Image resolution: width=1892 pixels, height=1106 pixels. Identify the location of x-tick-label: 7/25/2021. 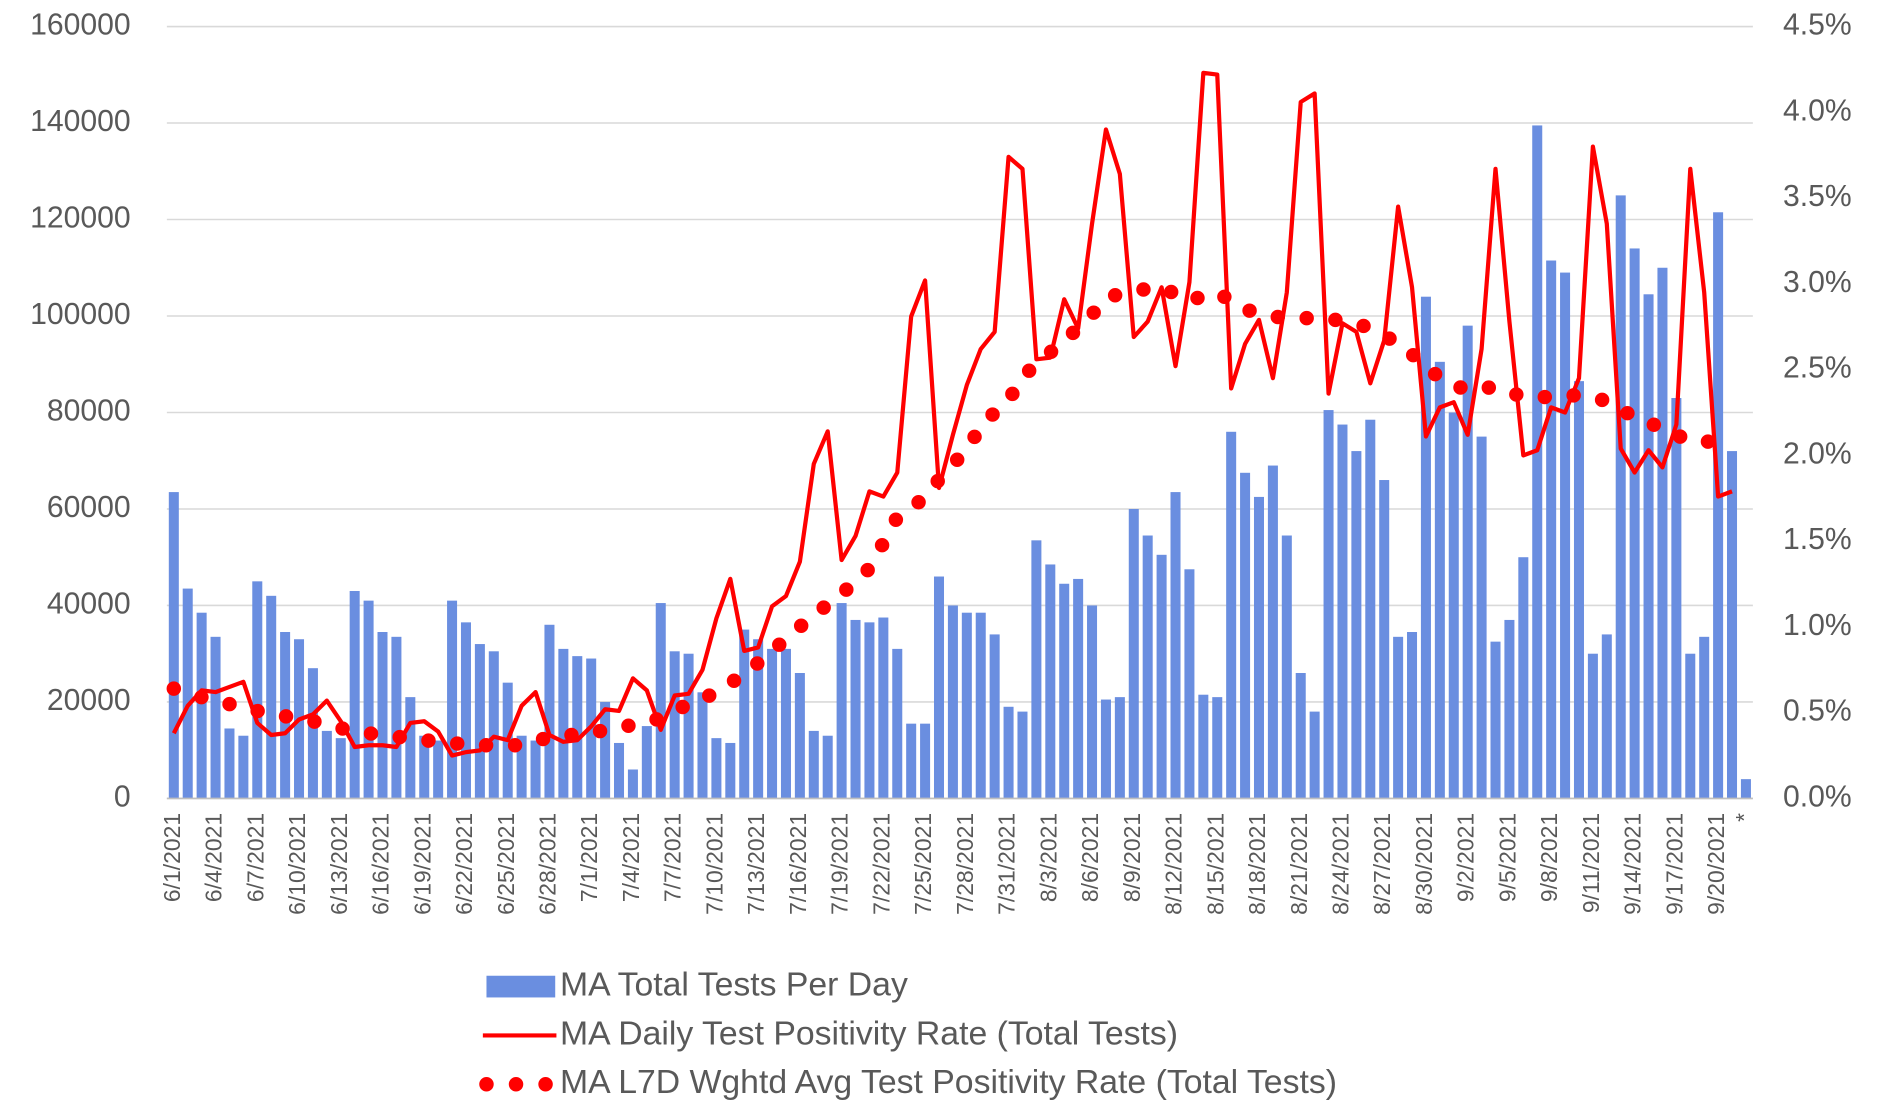
(923, 864).